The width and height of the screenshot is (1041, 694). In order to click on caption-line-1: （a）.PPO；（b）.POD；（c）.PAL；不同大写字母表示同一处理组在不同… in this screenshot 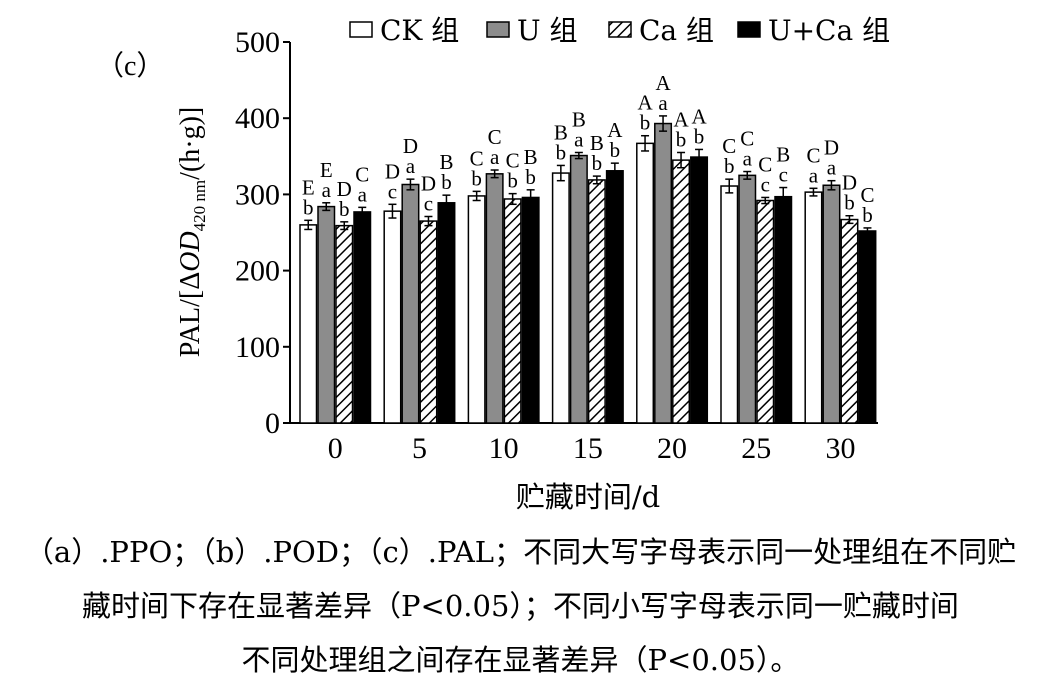, I will do `click(520, 552)`.